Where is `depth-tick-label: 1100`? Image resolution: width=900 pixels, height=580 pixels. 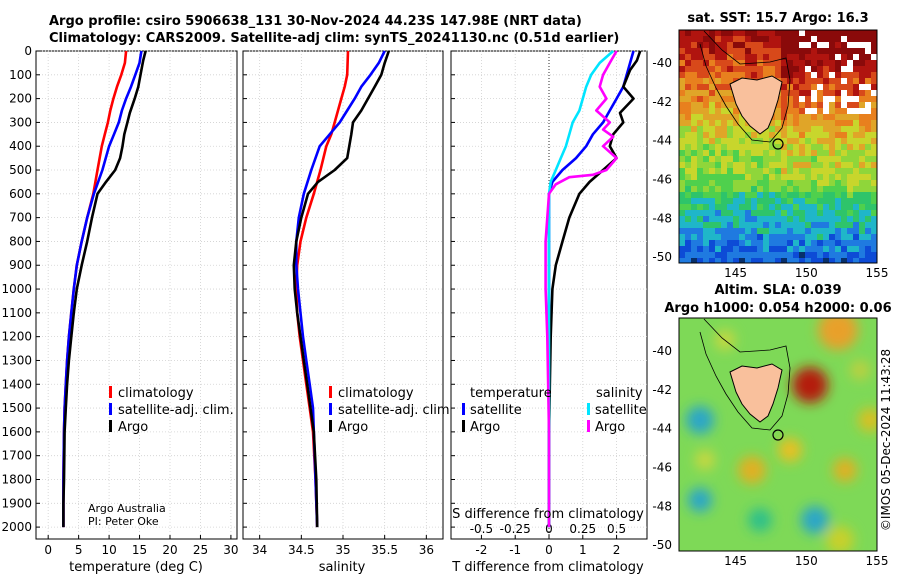 depth-tick-label: 1100 is located at coordinates (16, 313).